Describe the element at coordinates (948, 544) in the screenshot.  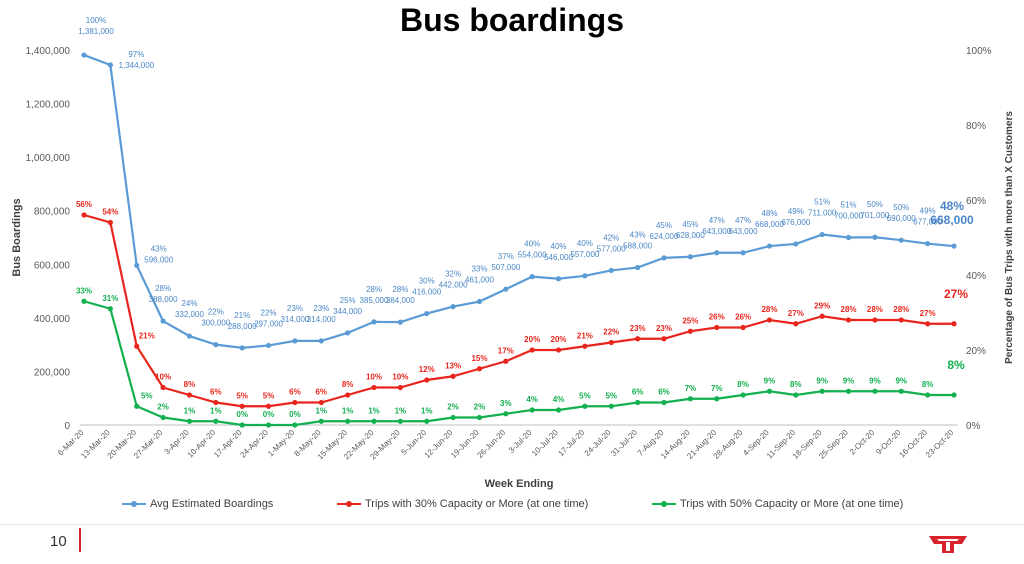
I see `ttc-logo-icon` at that location.